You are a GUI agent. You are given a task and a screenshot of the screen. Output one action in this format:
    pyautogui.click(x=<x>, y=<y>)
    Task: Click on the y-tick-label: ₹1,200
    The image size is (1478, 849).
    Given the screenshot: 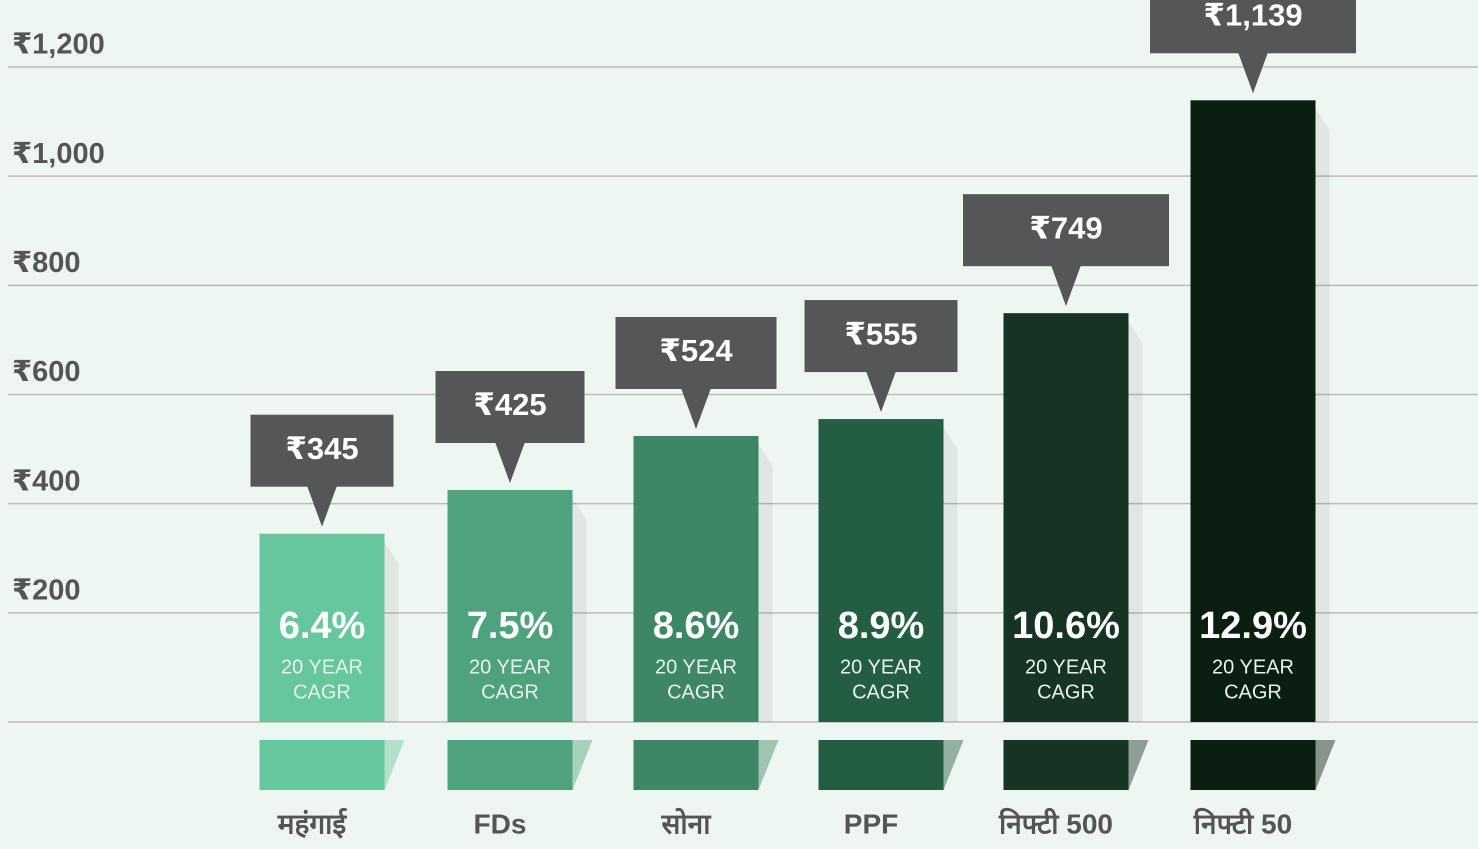 What is the action you would take?
    pyautogui.click(x=58, y=45)
    